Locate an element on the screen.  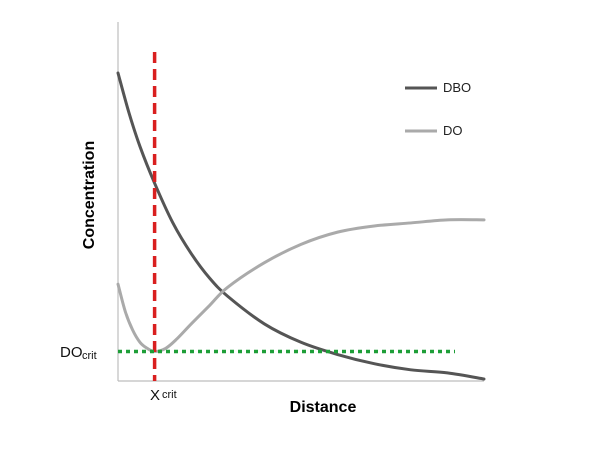
x-axis-title: Distance is located at coordinates (323, 407).